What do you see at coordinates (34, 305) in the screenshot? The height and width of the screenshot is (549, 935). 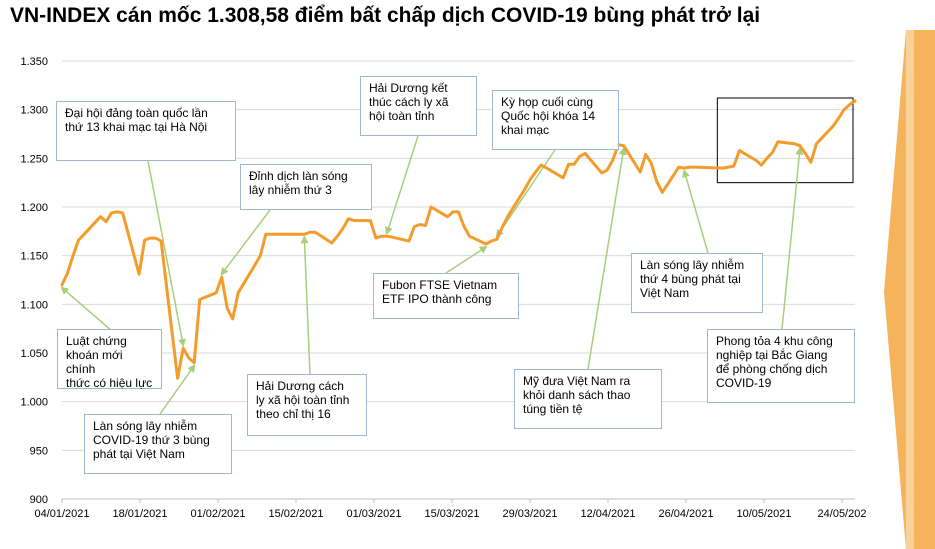 I see `y-tick-label: 1.100` at bounding box center [34, 305].